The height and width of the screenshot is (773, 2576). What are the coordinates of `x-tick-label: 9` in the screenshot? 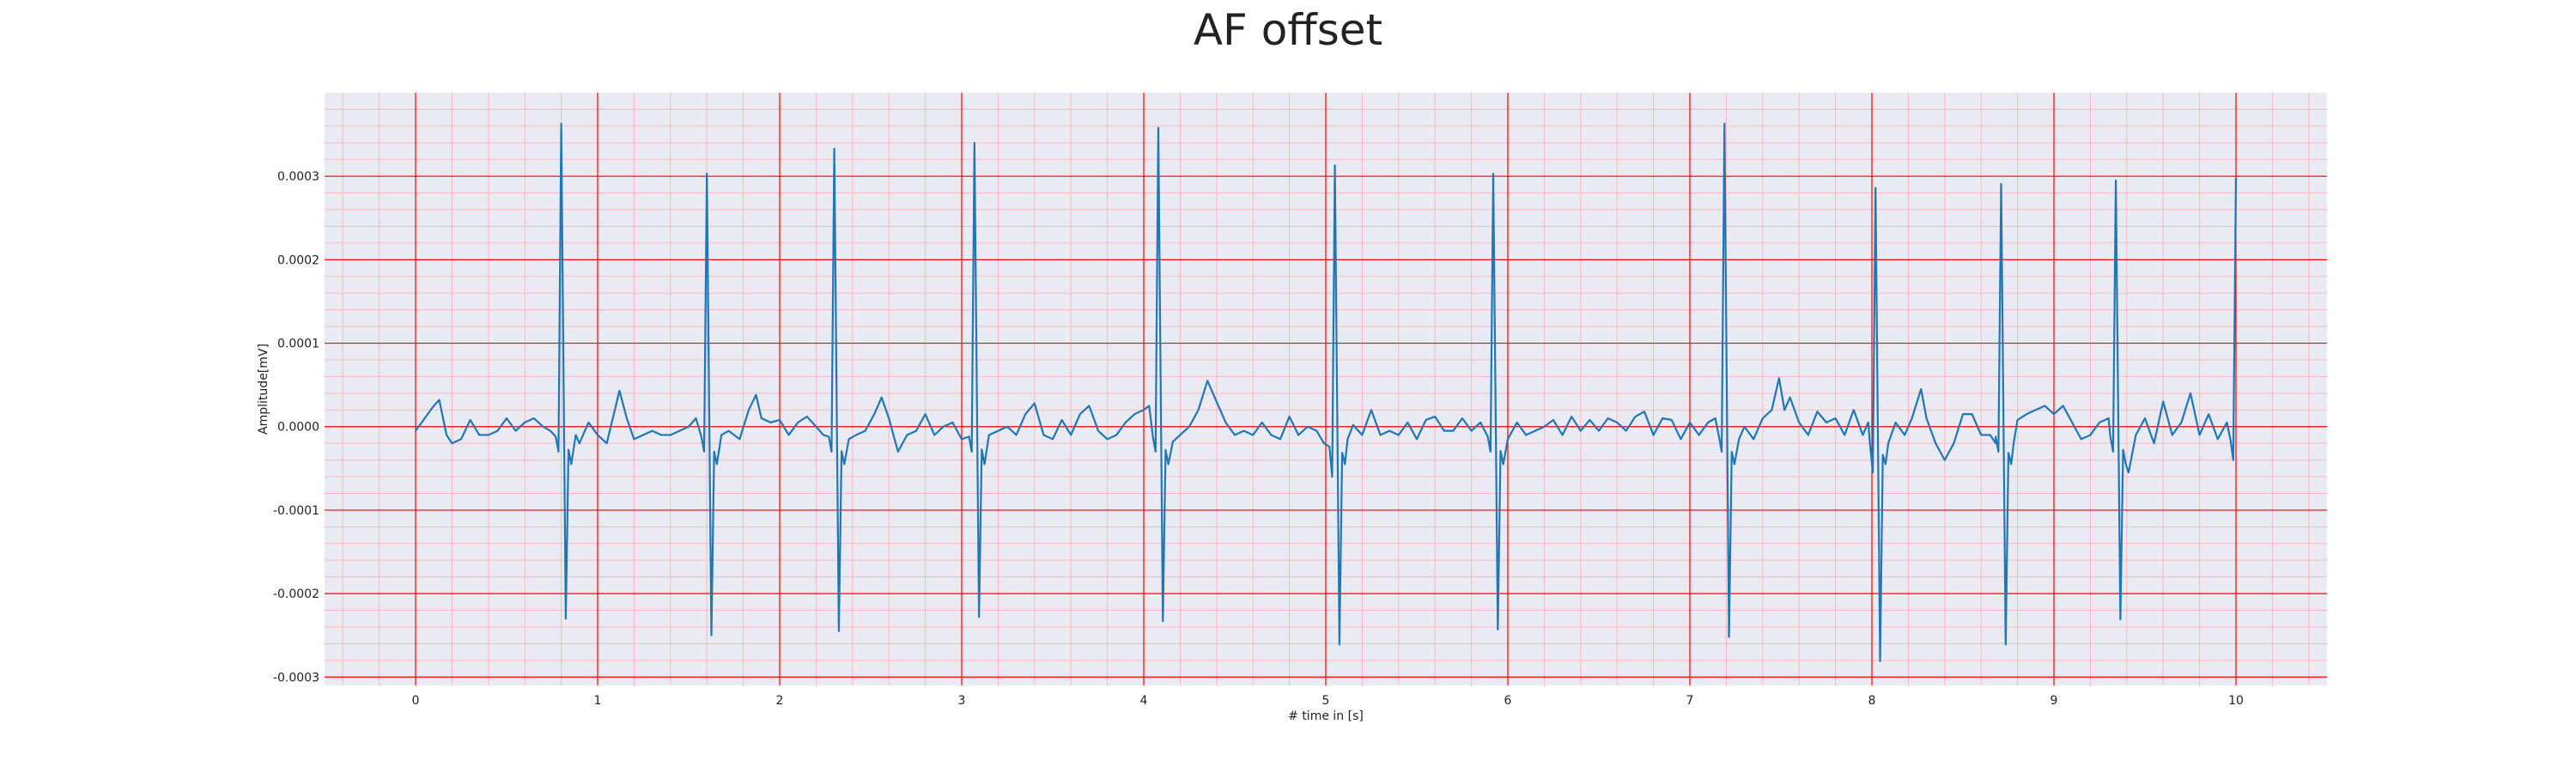 It's located at (2054, 701).